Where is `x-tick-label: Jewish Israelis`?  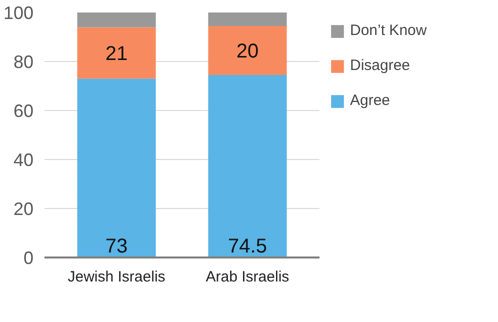 x-tick-label: Jewish Israelis is located at coordinates (117, 277).